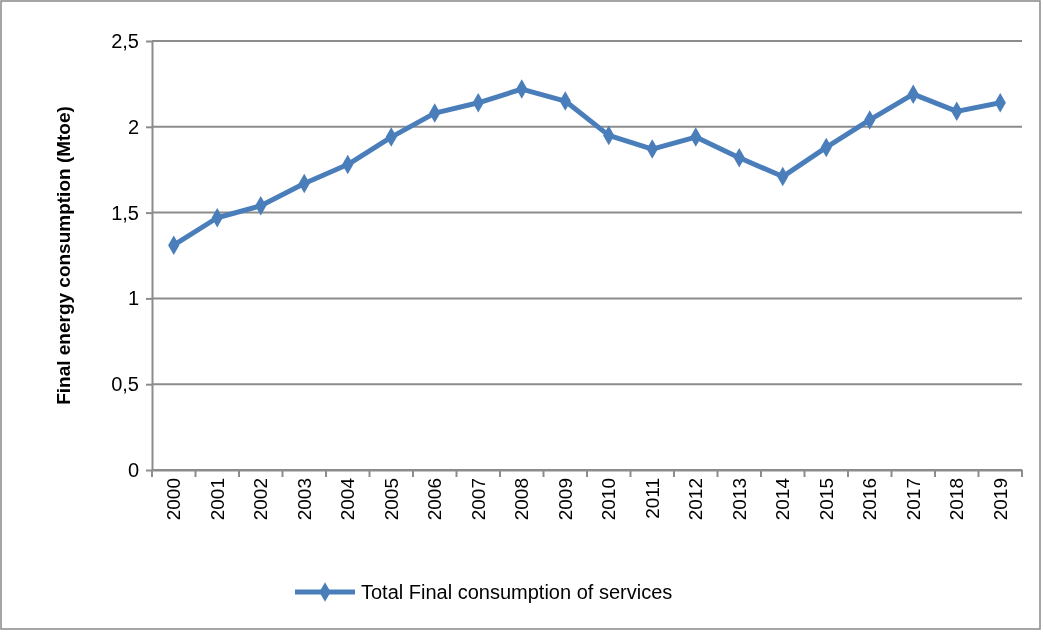 The height and width of the screenshot is (632, 1043). Describe the element at coordinates (125, 212) in the screenshot. I see `y-tick-label: 1,5` at that location.